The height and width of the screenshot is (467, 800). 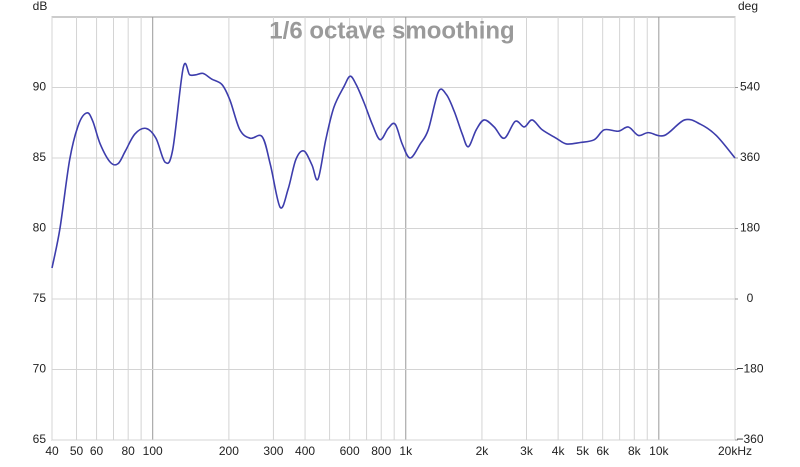 I want to click on y2-tick-label: 540, so click(x=750, y=87).